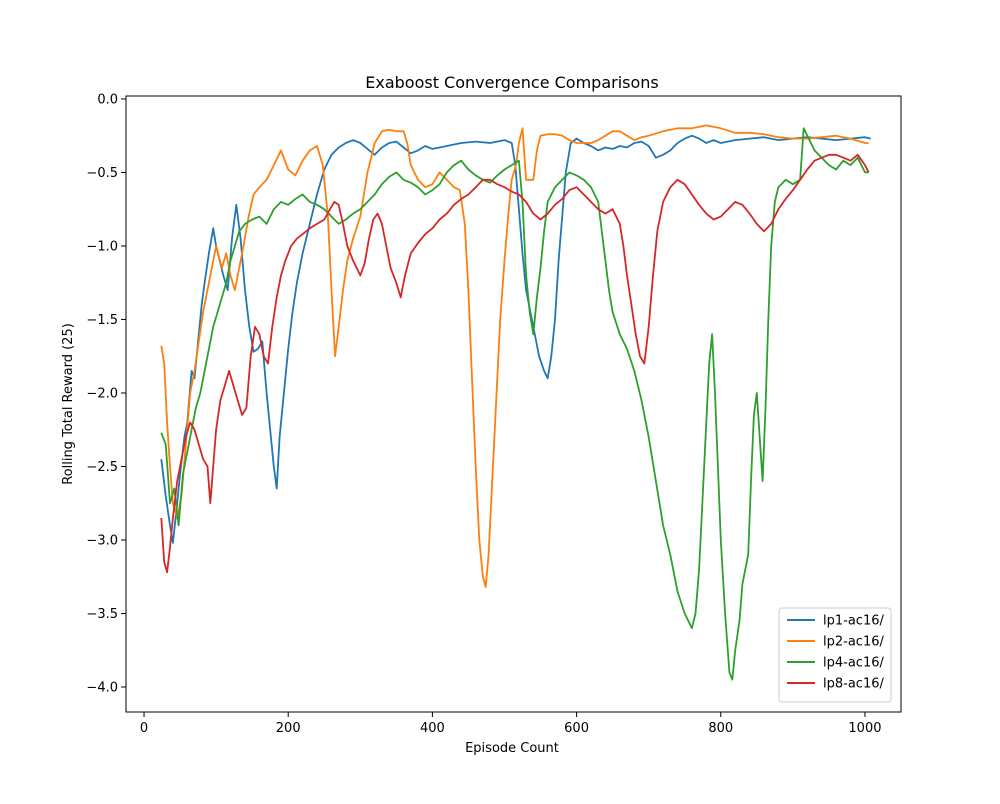 Image resolution: width=1000 pixels, height=804 pixels. What do you see at coordinates (576, 728) in the screenshot?
I see `x-tick-label: 600` at bounding box center [576, 728].